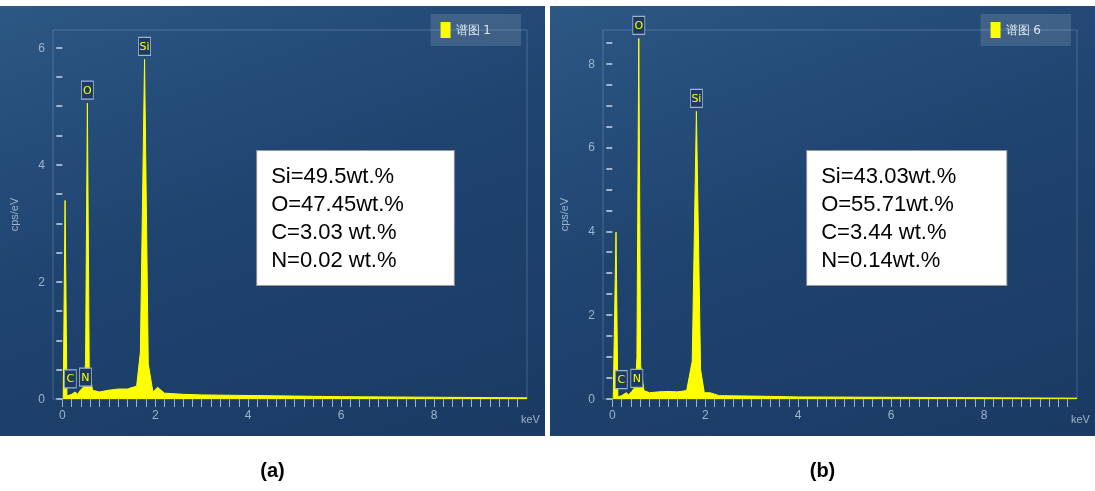 This screenshot has width=1095, height=491. What do you see at coordinates (334, 231) in the screenshot?
I see `annotation: C=3.03 wt.%` at bounding box center [334, 231].